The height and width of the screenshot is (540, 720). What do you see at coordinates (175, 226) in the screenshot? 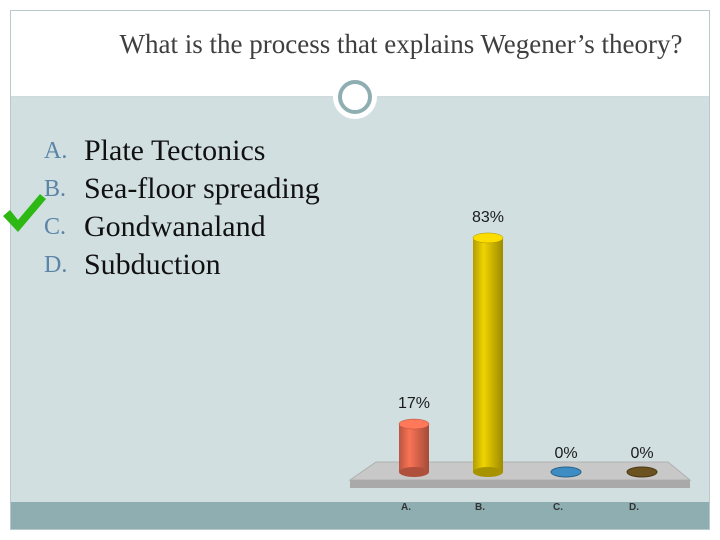
I see `answer-text: Gondwanaland` at bounding box center [175, 226].